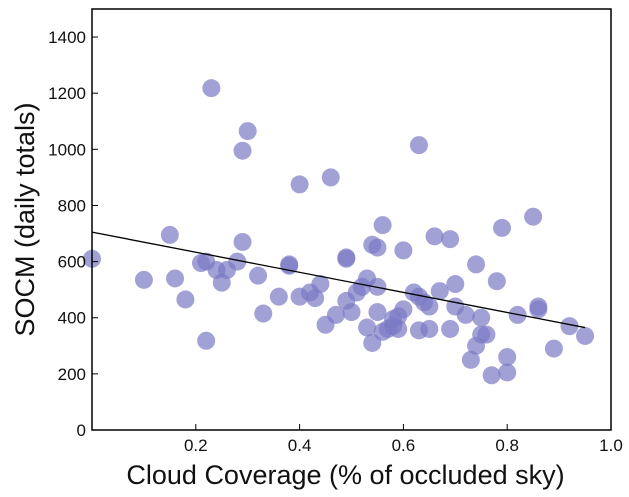 The width and height of the screenshot is (629, 497). Describe the element at coordinates (507, 445) in the screenshot. I see `x-tick-label: 0.8` at that location.